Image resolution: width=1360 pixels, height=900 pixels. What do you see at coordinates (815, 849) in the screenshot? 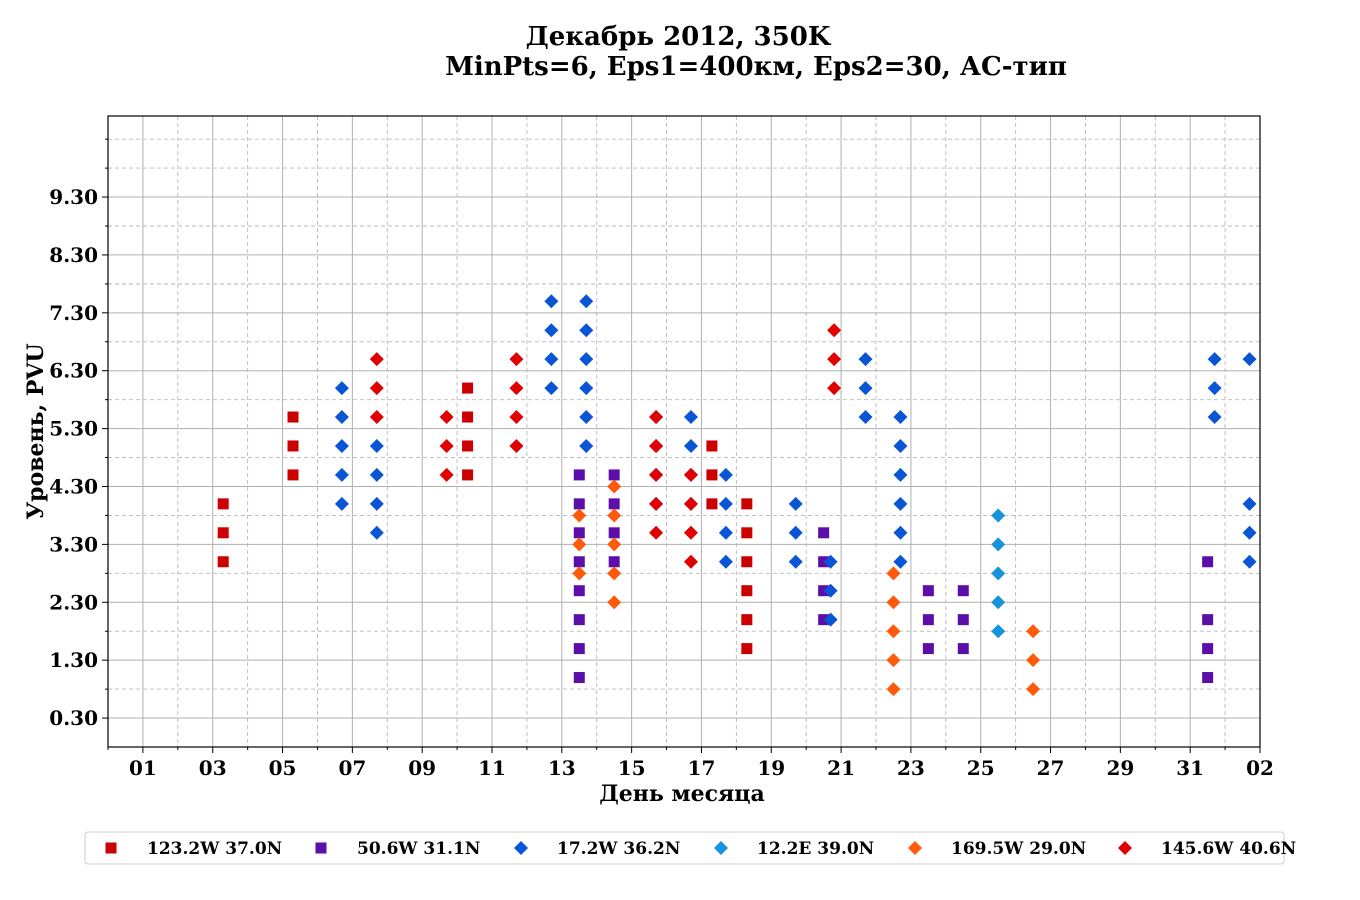
I see `legend-label: 12.2E 39.0N` at bounding box center [815, 849].